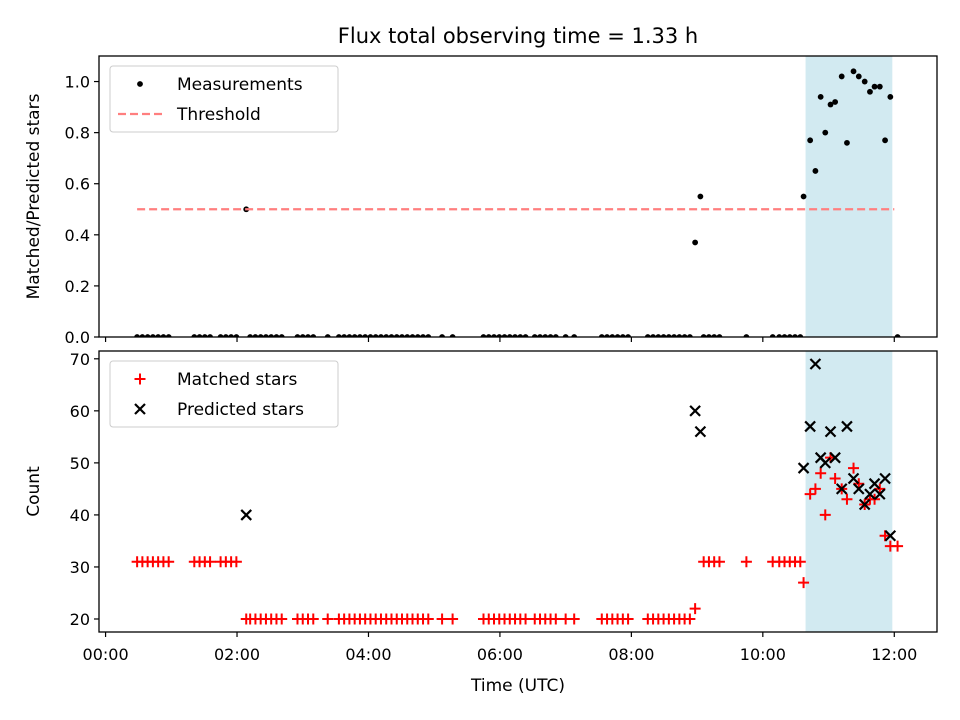  I want to click on legend-box, so click(224, 394).